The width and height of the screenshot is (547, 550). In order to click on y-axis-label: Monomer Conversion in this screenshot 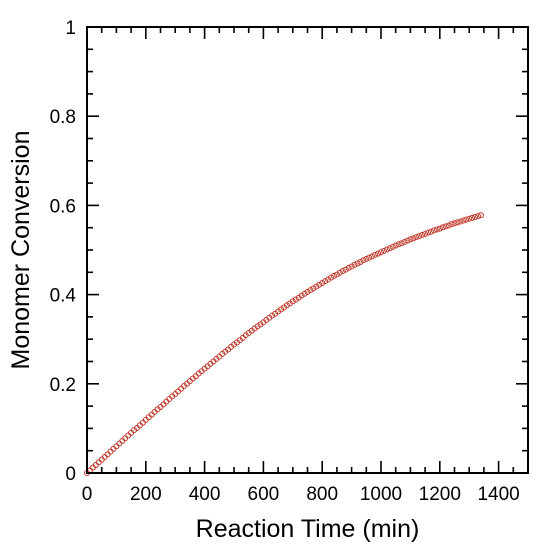, I will do `click(21, 250)`.